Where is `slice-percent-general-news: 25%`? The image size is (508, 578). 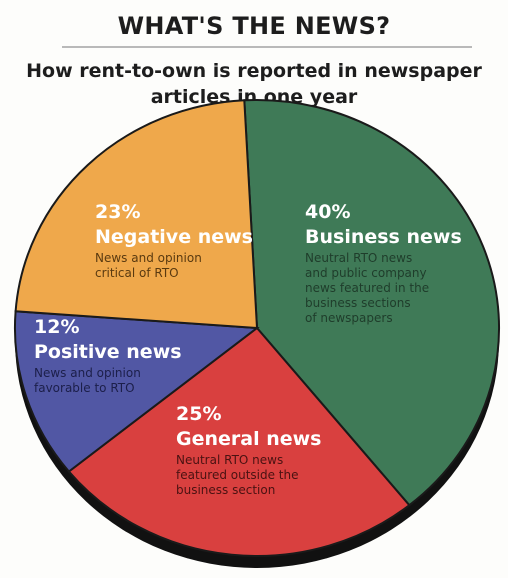 slice-percent-general-news: 25% is located at coordinates (198, 414).